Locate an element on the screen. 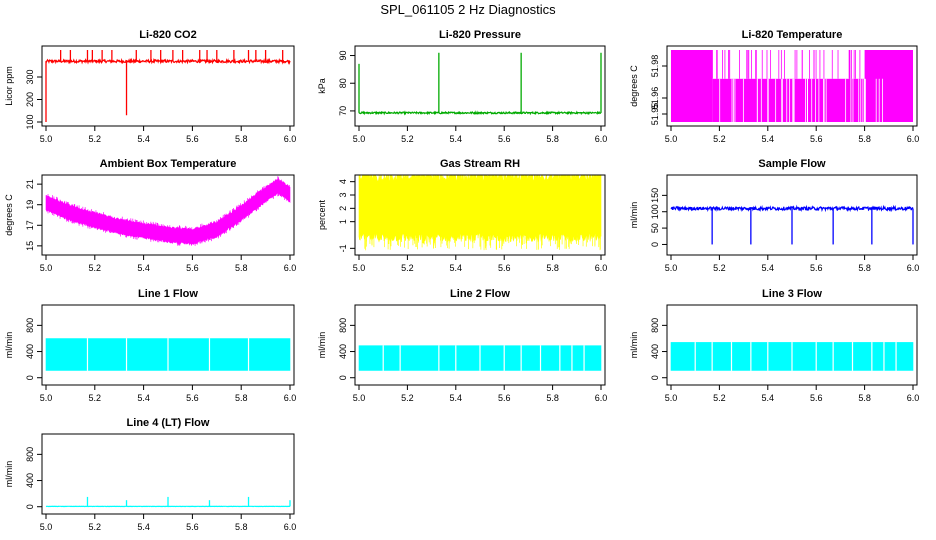 This screenshot has width=936, height=540. y-axis-label: degrees C is located at coordinates (9, 215).